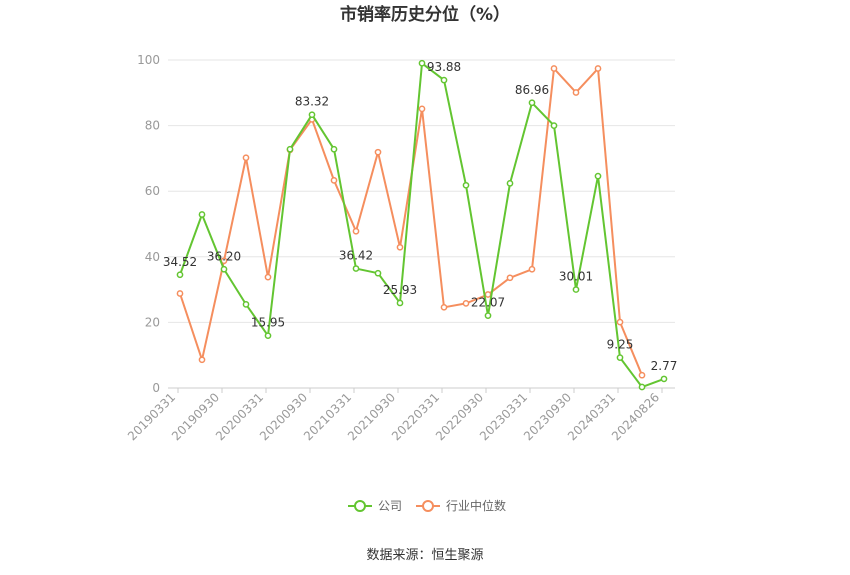  What do you see at coordinates (148, 224) in the screenshot?
I see `y-axis: 0 20 40 60 80 100` at bounding box center [148, 224].